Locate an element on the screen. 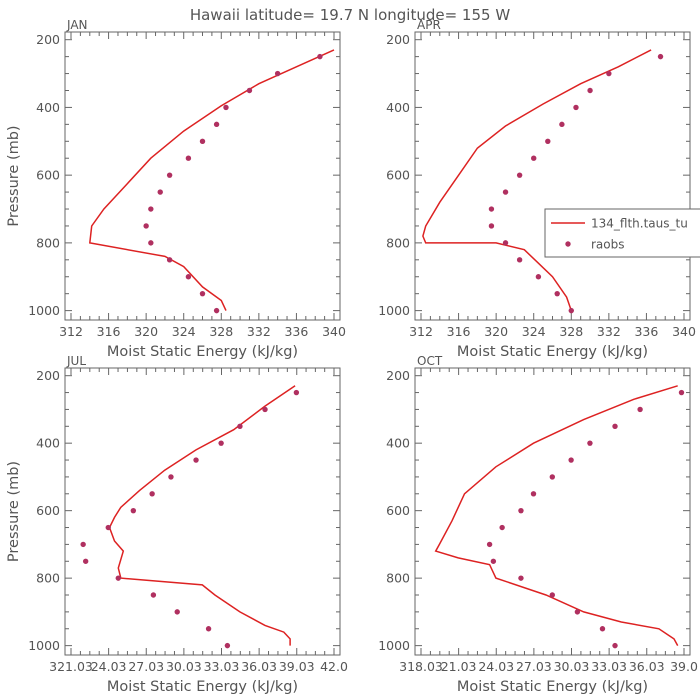 Image resolution: width=700 pixels, height=700 pixels. x-tick-label: 336 is located at coordinates (296, 331).